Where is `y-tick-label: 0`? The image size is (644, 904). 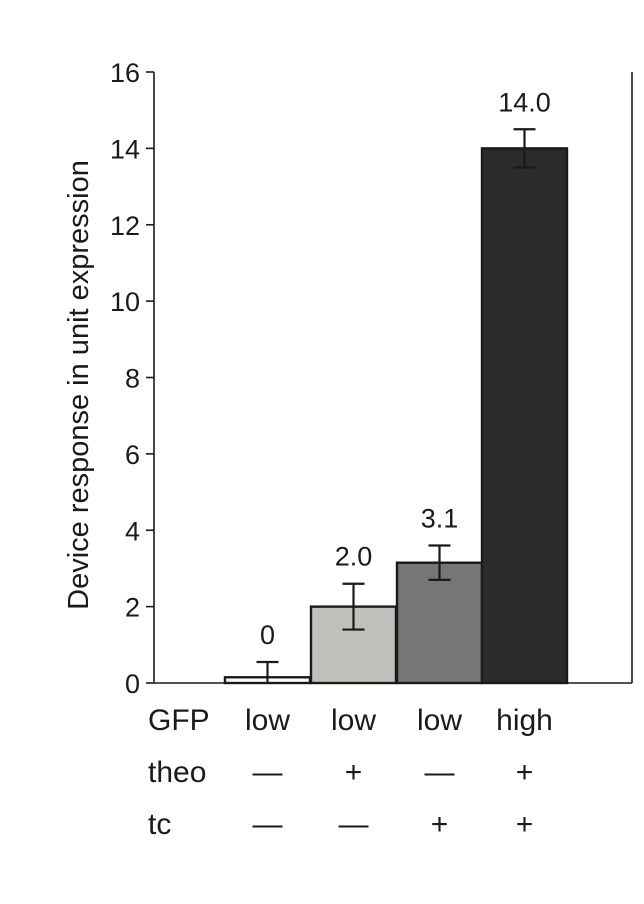
y-tick-label: 0 is located at coordinates (132, 684).